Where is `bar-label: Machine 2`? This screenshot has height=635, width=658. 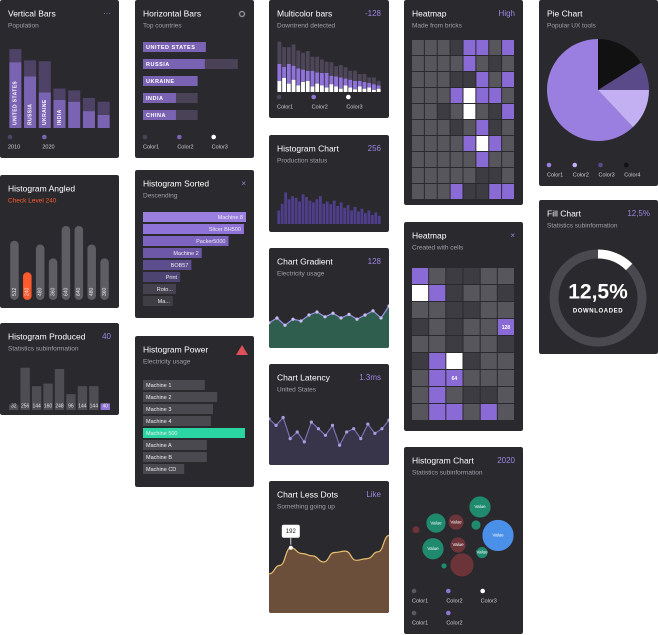
bar-label: Machine 2 is located at coordinates (158, 398).